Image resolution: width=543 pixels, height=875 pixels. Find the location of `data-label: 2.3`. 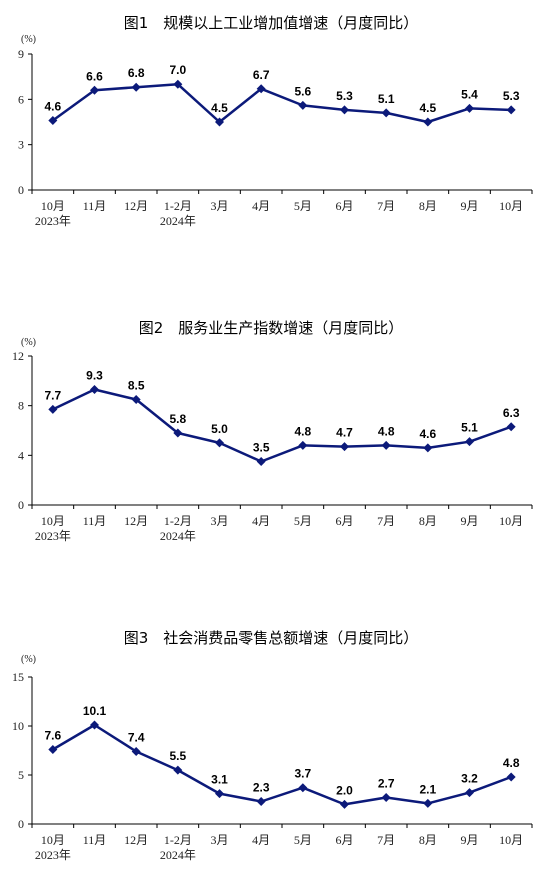

data-label: 2.3 is located at coordinates (261, 787).